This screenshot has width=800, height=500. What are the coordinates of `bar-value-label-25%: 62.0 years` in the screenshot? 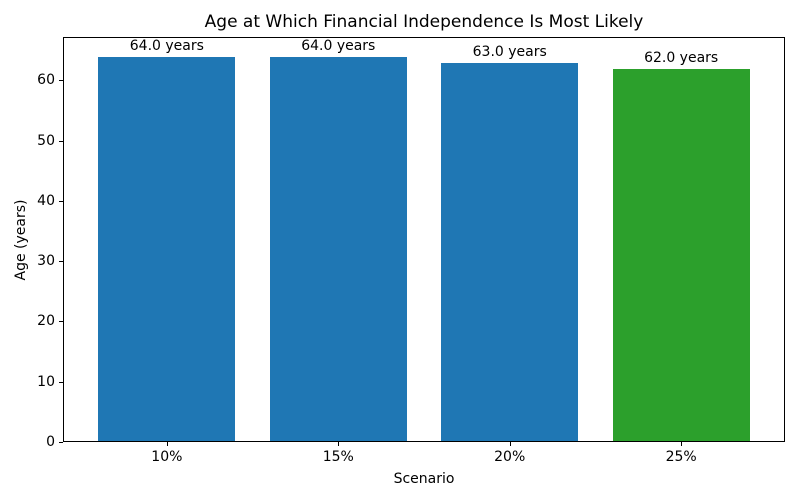 It's located at (681, 57).